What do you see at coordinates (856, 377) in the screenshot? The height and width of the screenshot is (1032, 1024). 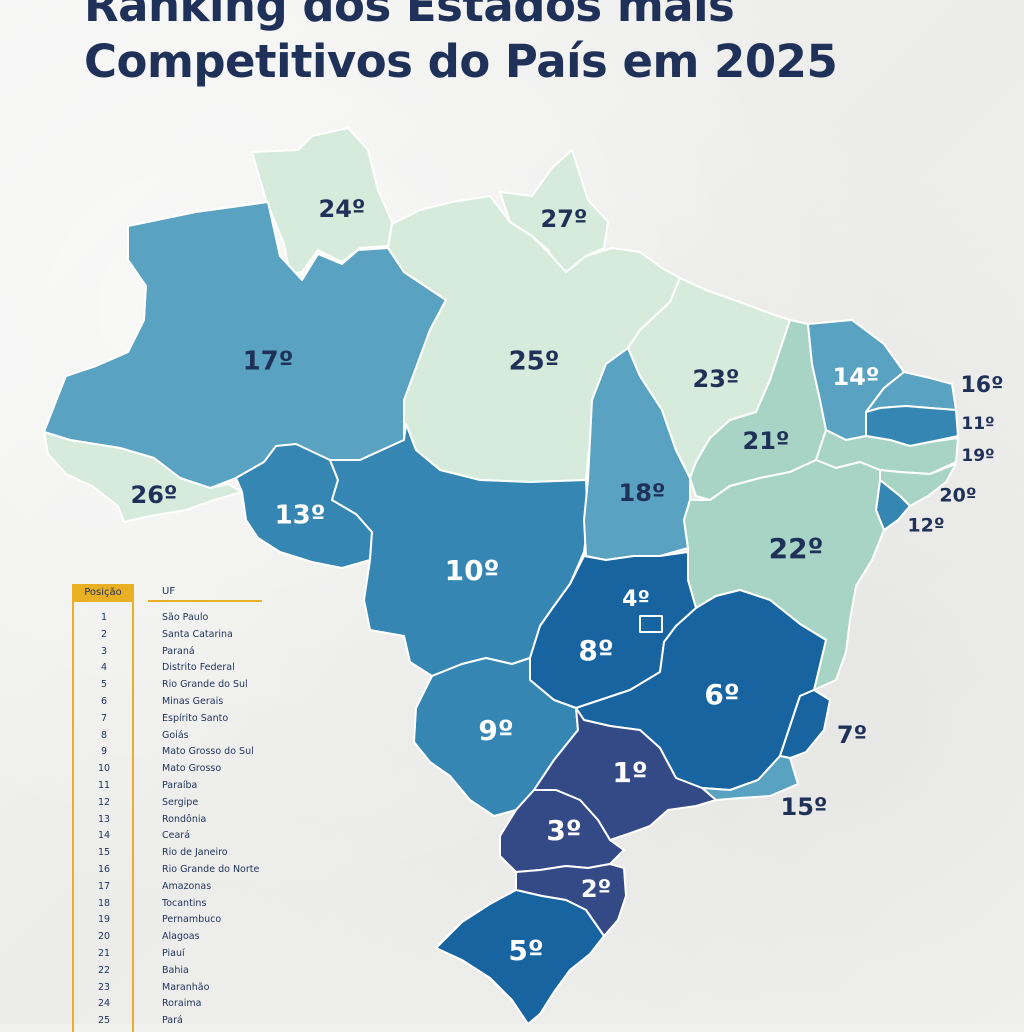 I see `label-ceara: 14º` at bounding box center [856, 377].